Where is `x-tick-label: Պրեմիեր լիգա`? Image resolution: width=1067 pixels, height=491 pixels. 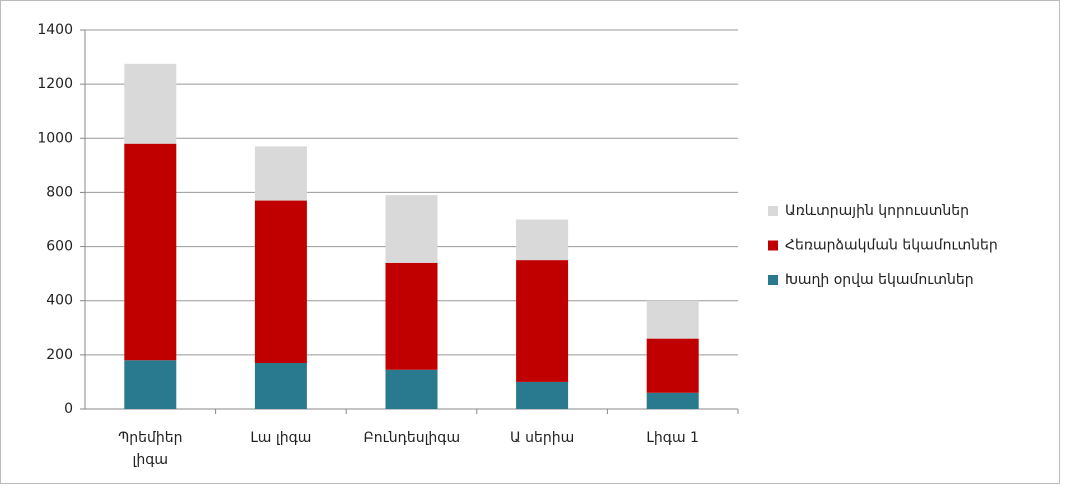 x-tick-label: Պրեմիեր լիգա is located at coordinates (150, 449).